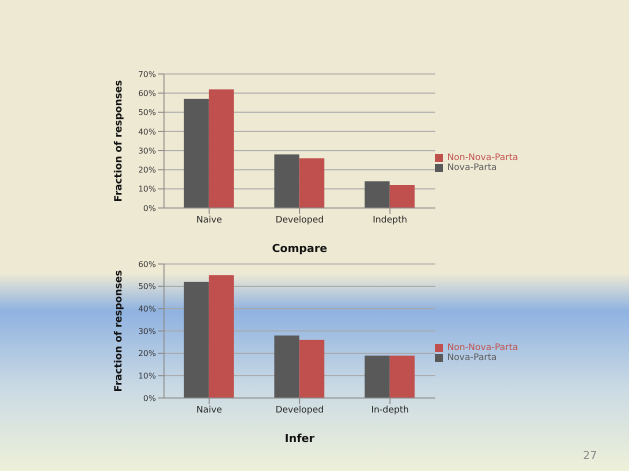 The width and height of the screenshot is (629, 471). I want to click on x-tick-label: In-depth, so click(390, 410).